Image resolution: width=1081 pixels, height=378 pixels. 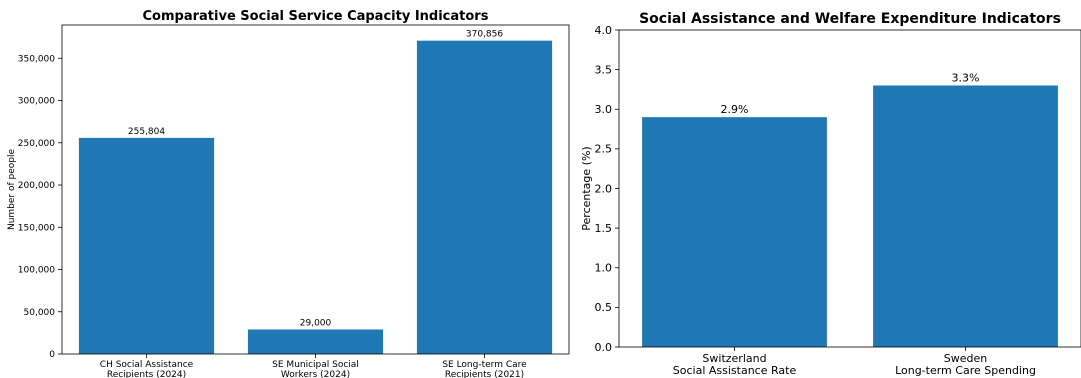 I want to click on y-tick-label: 4.0, so click(x=604, y=30).